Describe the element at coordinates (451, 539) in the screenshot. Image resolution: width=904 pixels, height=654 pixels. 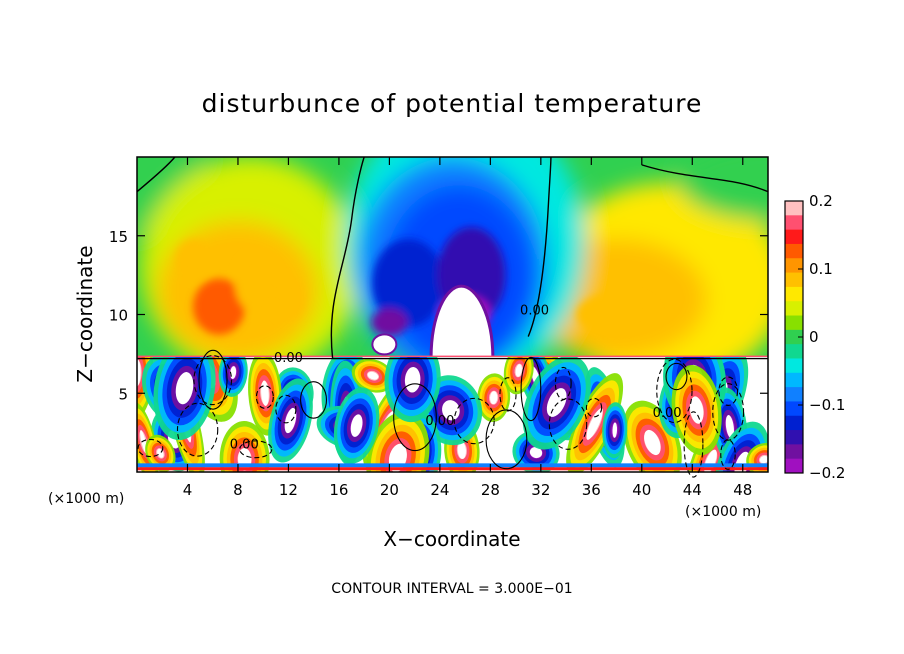
I see `x-axis-label: X−coordinate` at that location.